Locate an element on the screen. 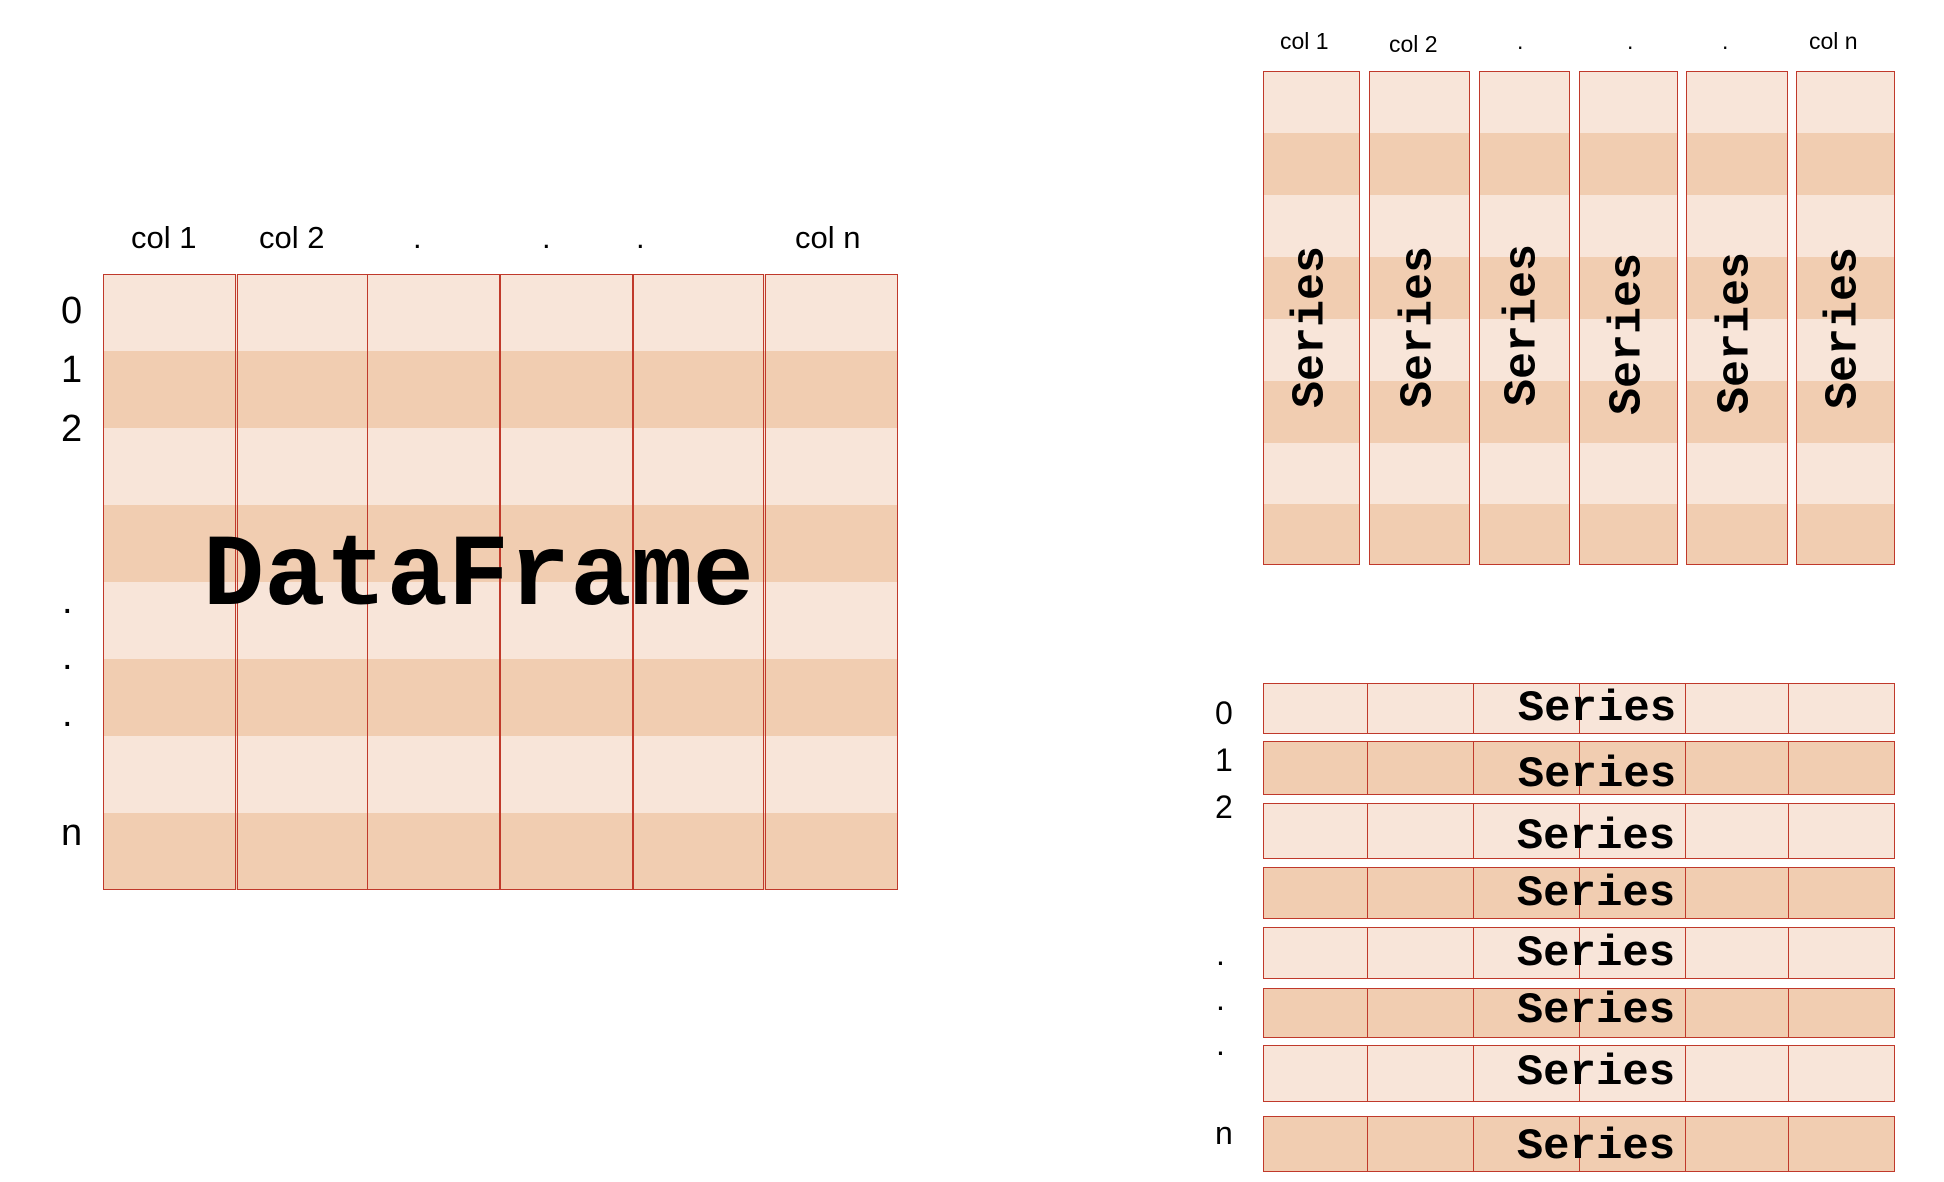 Image resolution: width=1944 pixels, height=1182 pixels. df-col-label: col n is located at coordinates (828, 237).